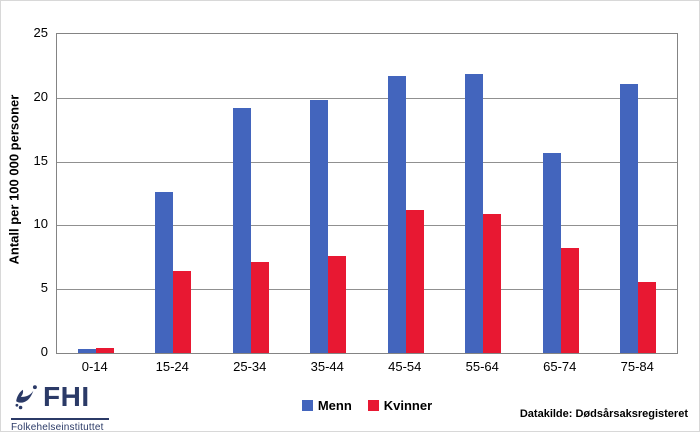 The width and height of the screenshot is (700, 432). What do you see at coordinates (482, 366) in the screenshot?
I see `x-tick-label-55-64: 55-64` at bounding box center [482, 366].